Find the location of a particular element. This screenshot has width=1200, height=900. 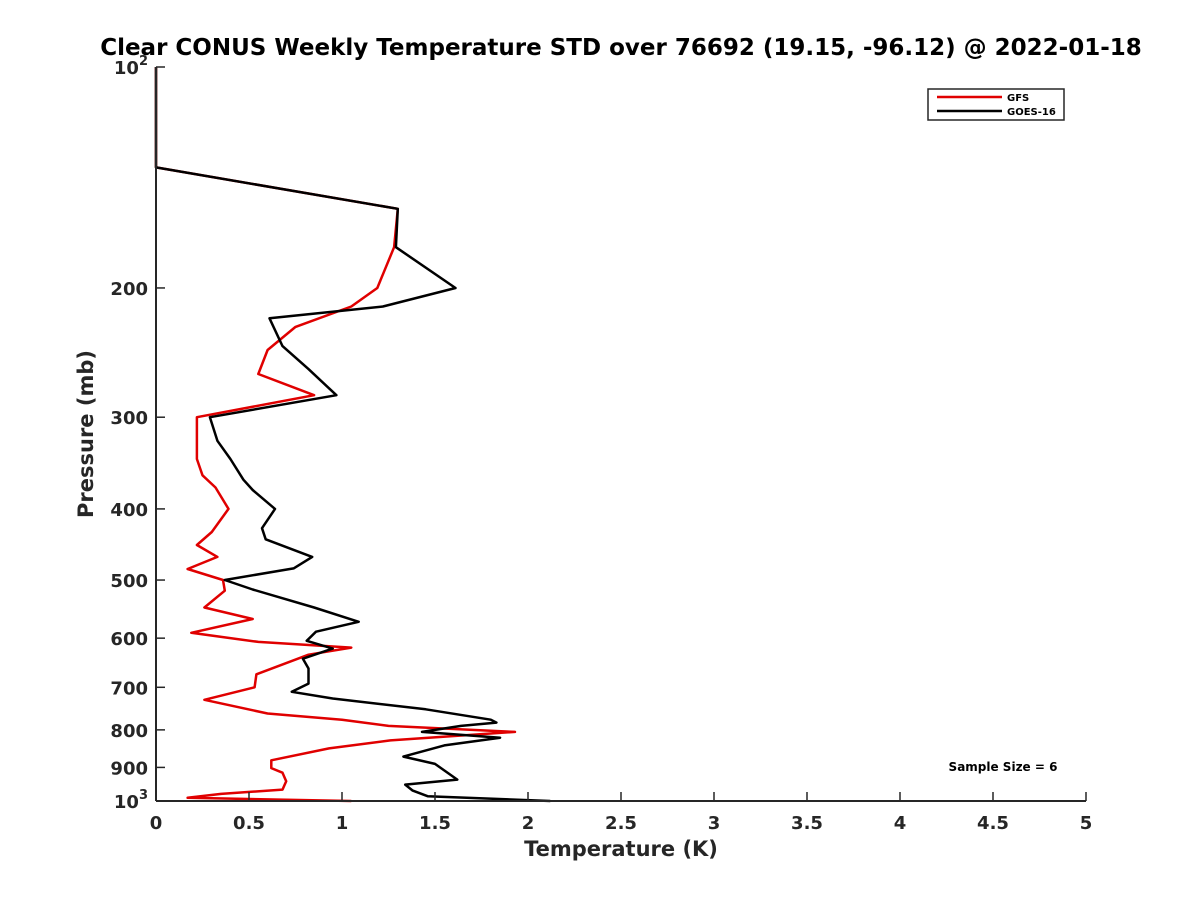

x-tick-label: 0 is located at coordinates (156, 823).